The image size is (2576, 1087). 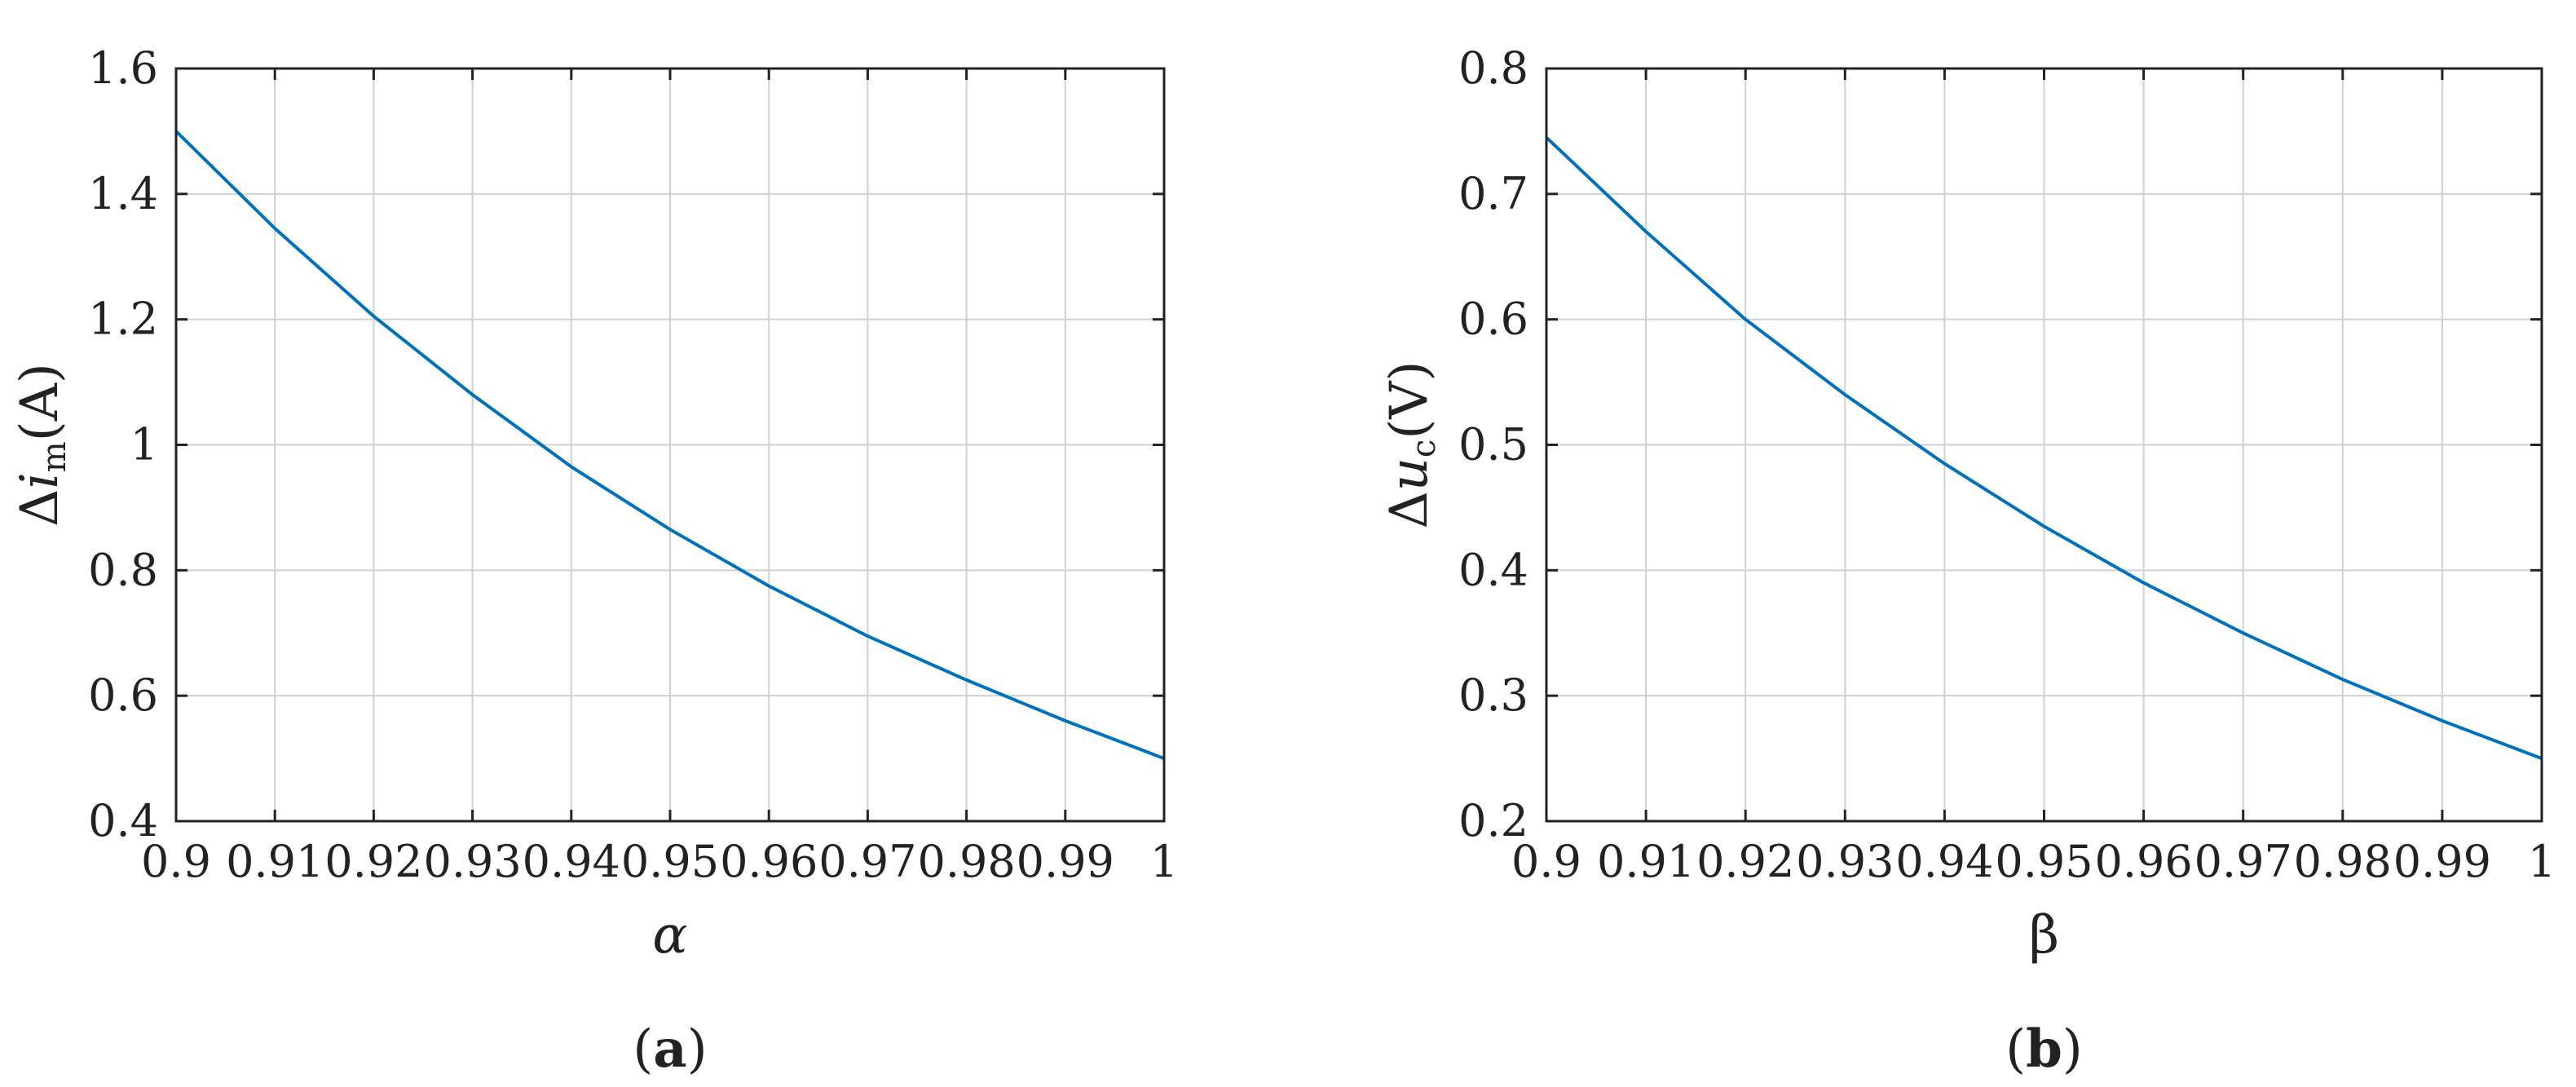 What do you see at coordinates (670, 861) in the screenshot?
I see `chart-a-x-tick-label: 0.95` at bounding box center [670, 861].